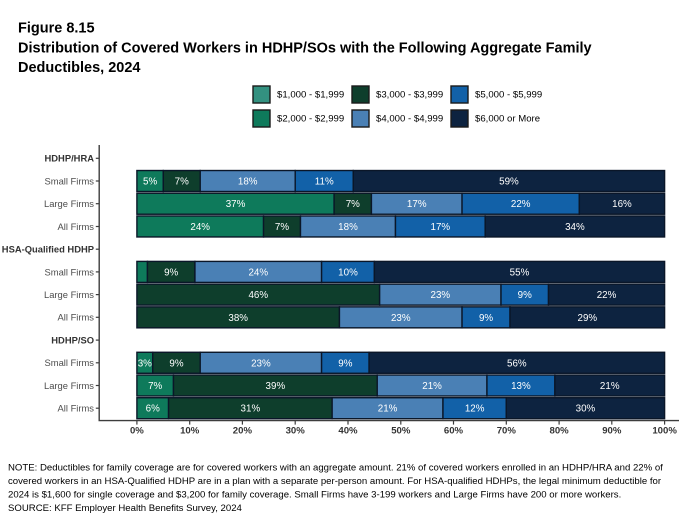  Describe the element at coordinates (348, 431) in the screenshot. I see `svg-text: 40%` at that location.